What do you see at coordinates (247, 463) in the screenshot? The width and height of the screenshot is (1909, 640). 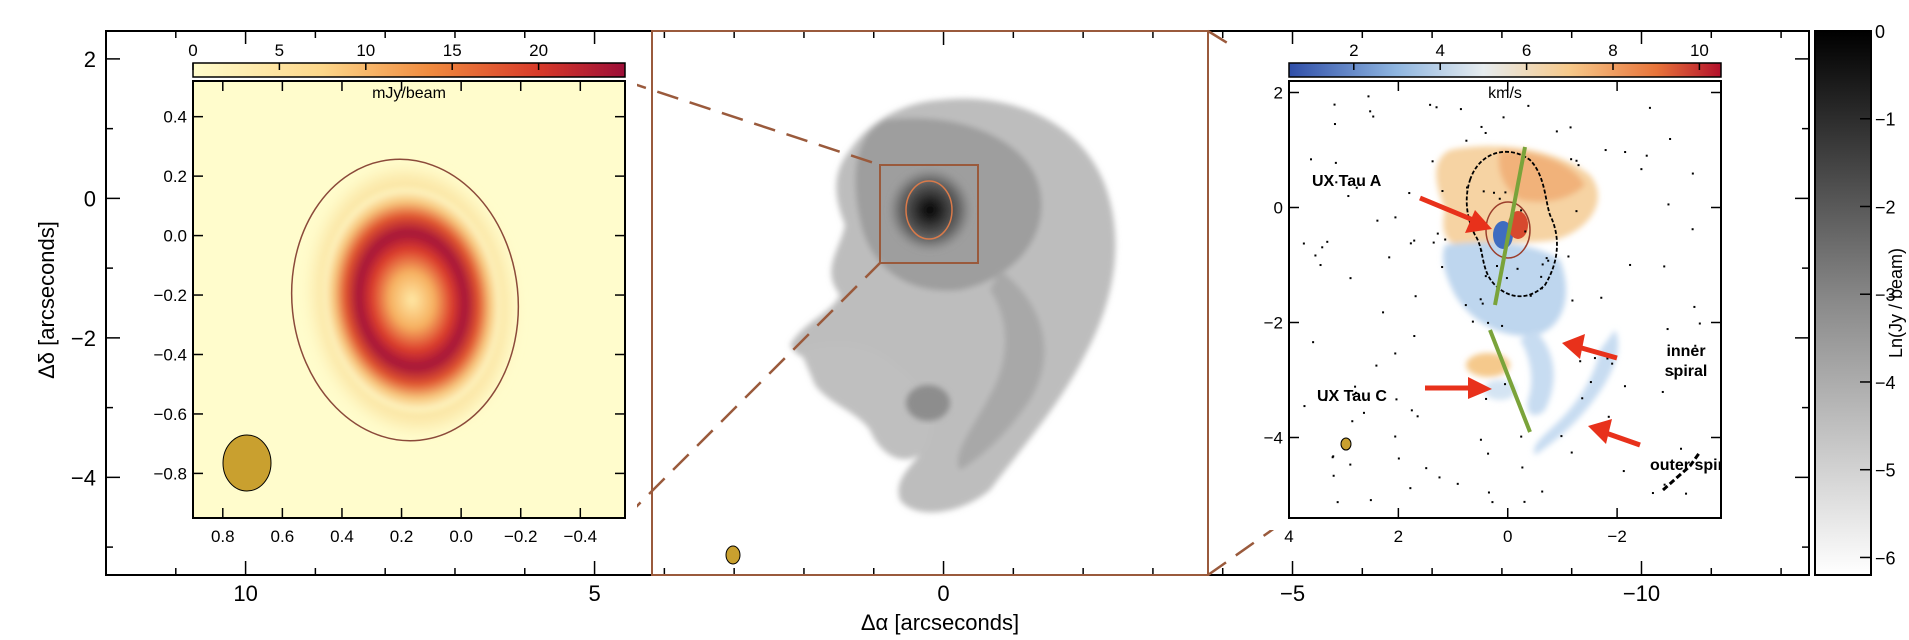 I see `left-beam-ellipse` at bounding box center [247, 463].